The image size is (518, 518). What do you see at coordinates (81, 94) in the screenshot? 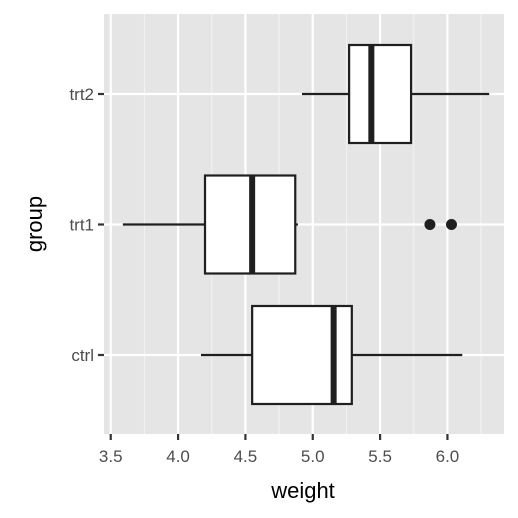
I see `y-tick-label: trt2` at bounding box center [81, 94].